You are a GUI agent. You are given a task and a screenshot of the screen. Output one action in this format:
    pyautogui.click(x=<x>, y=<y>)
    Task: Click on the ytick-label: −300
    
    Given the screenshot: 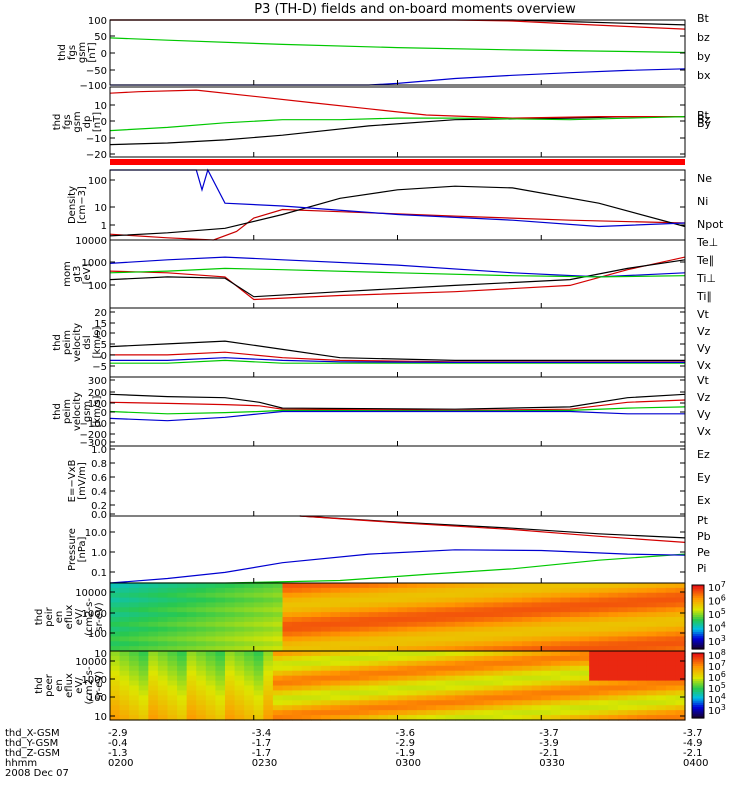 What is the action you would take?
    pyautogui.click(x=93, y=443)
    